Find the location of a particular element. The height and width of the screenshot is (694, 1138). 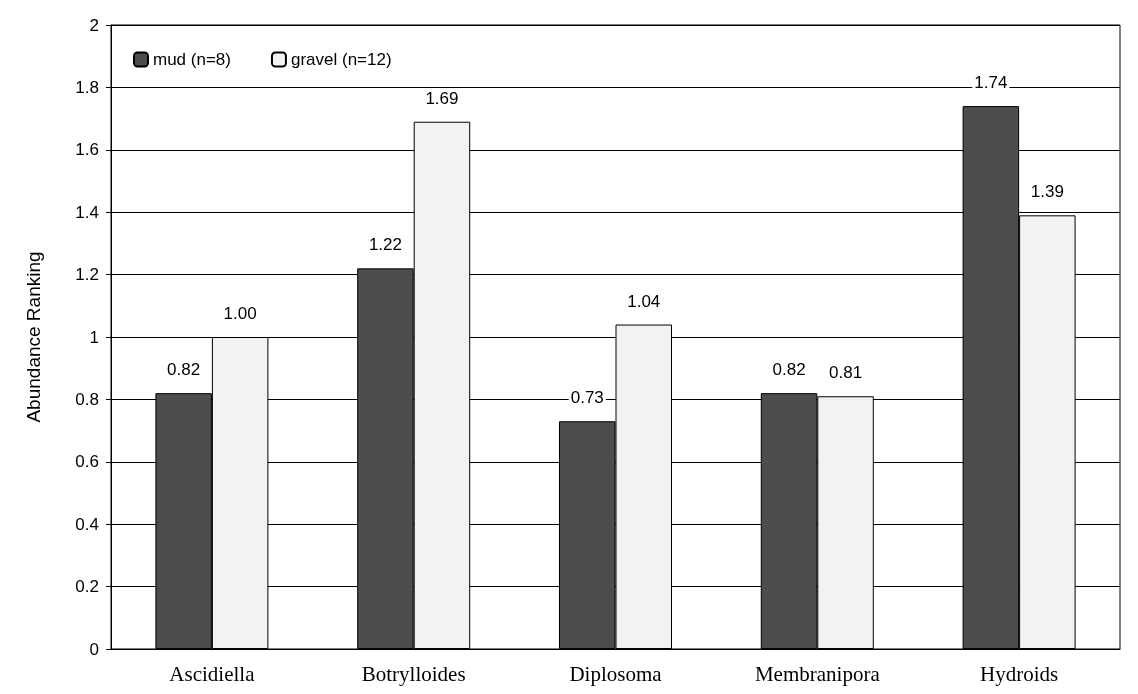

data-label: 1.04 is located at coordinates (644, 301).